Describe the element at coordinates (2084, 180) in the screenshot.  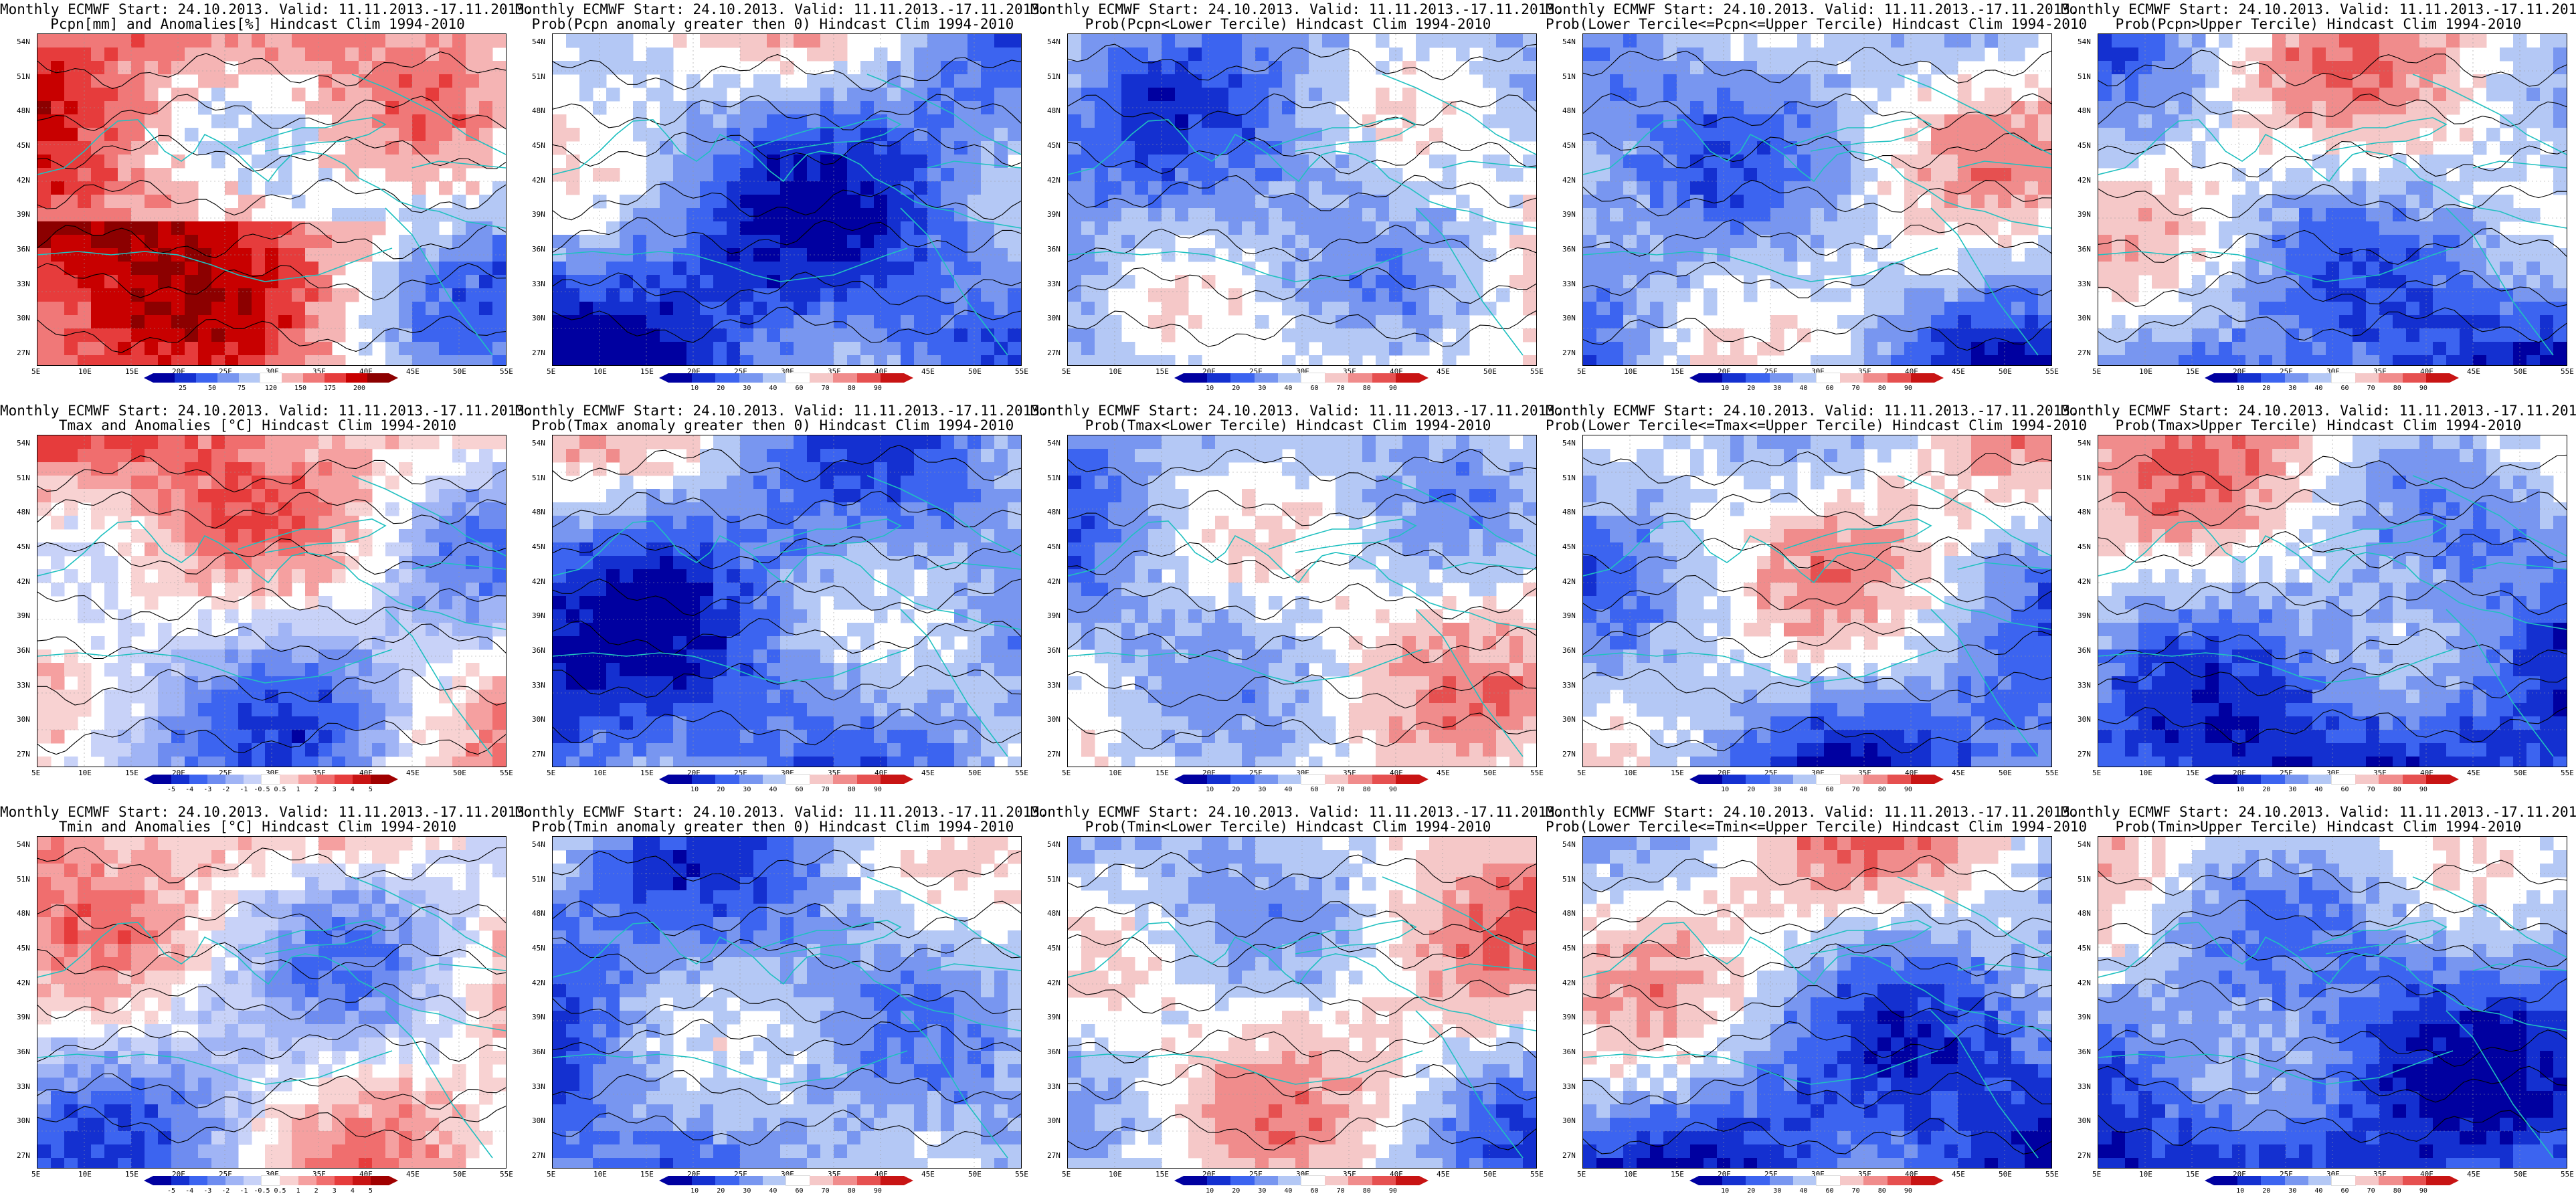
I see `lat-label: 42N` at that location.